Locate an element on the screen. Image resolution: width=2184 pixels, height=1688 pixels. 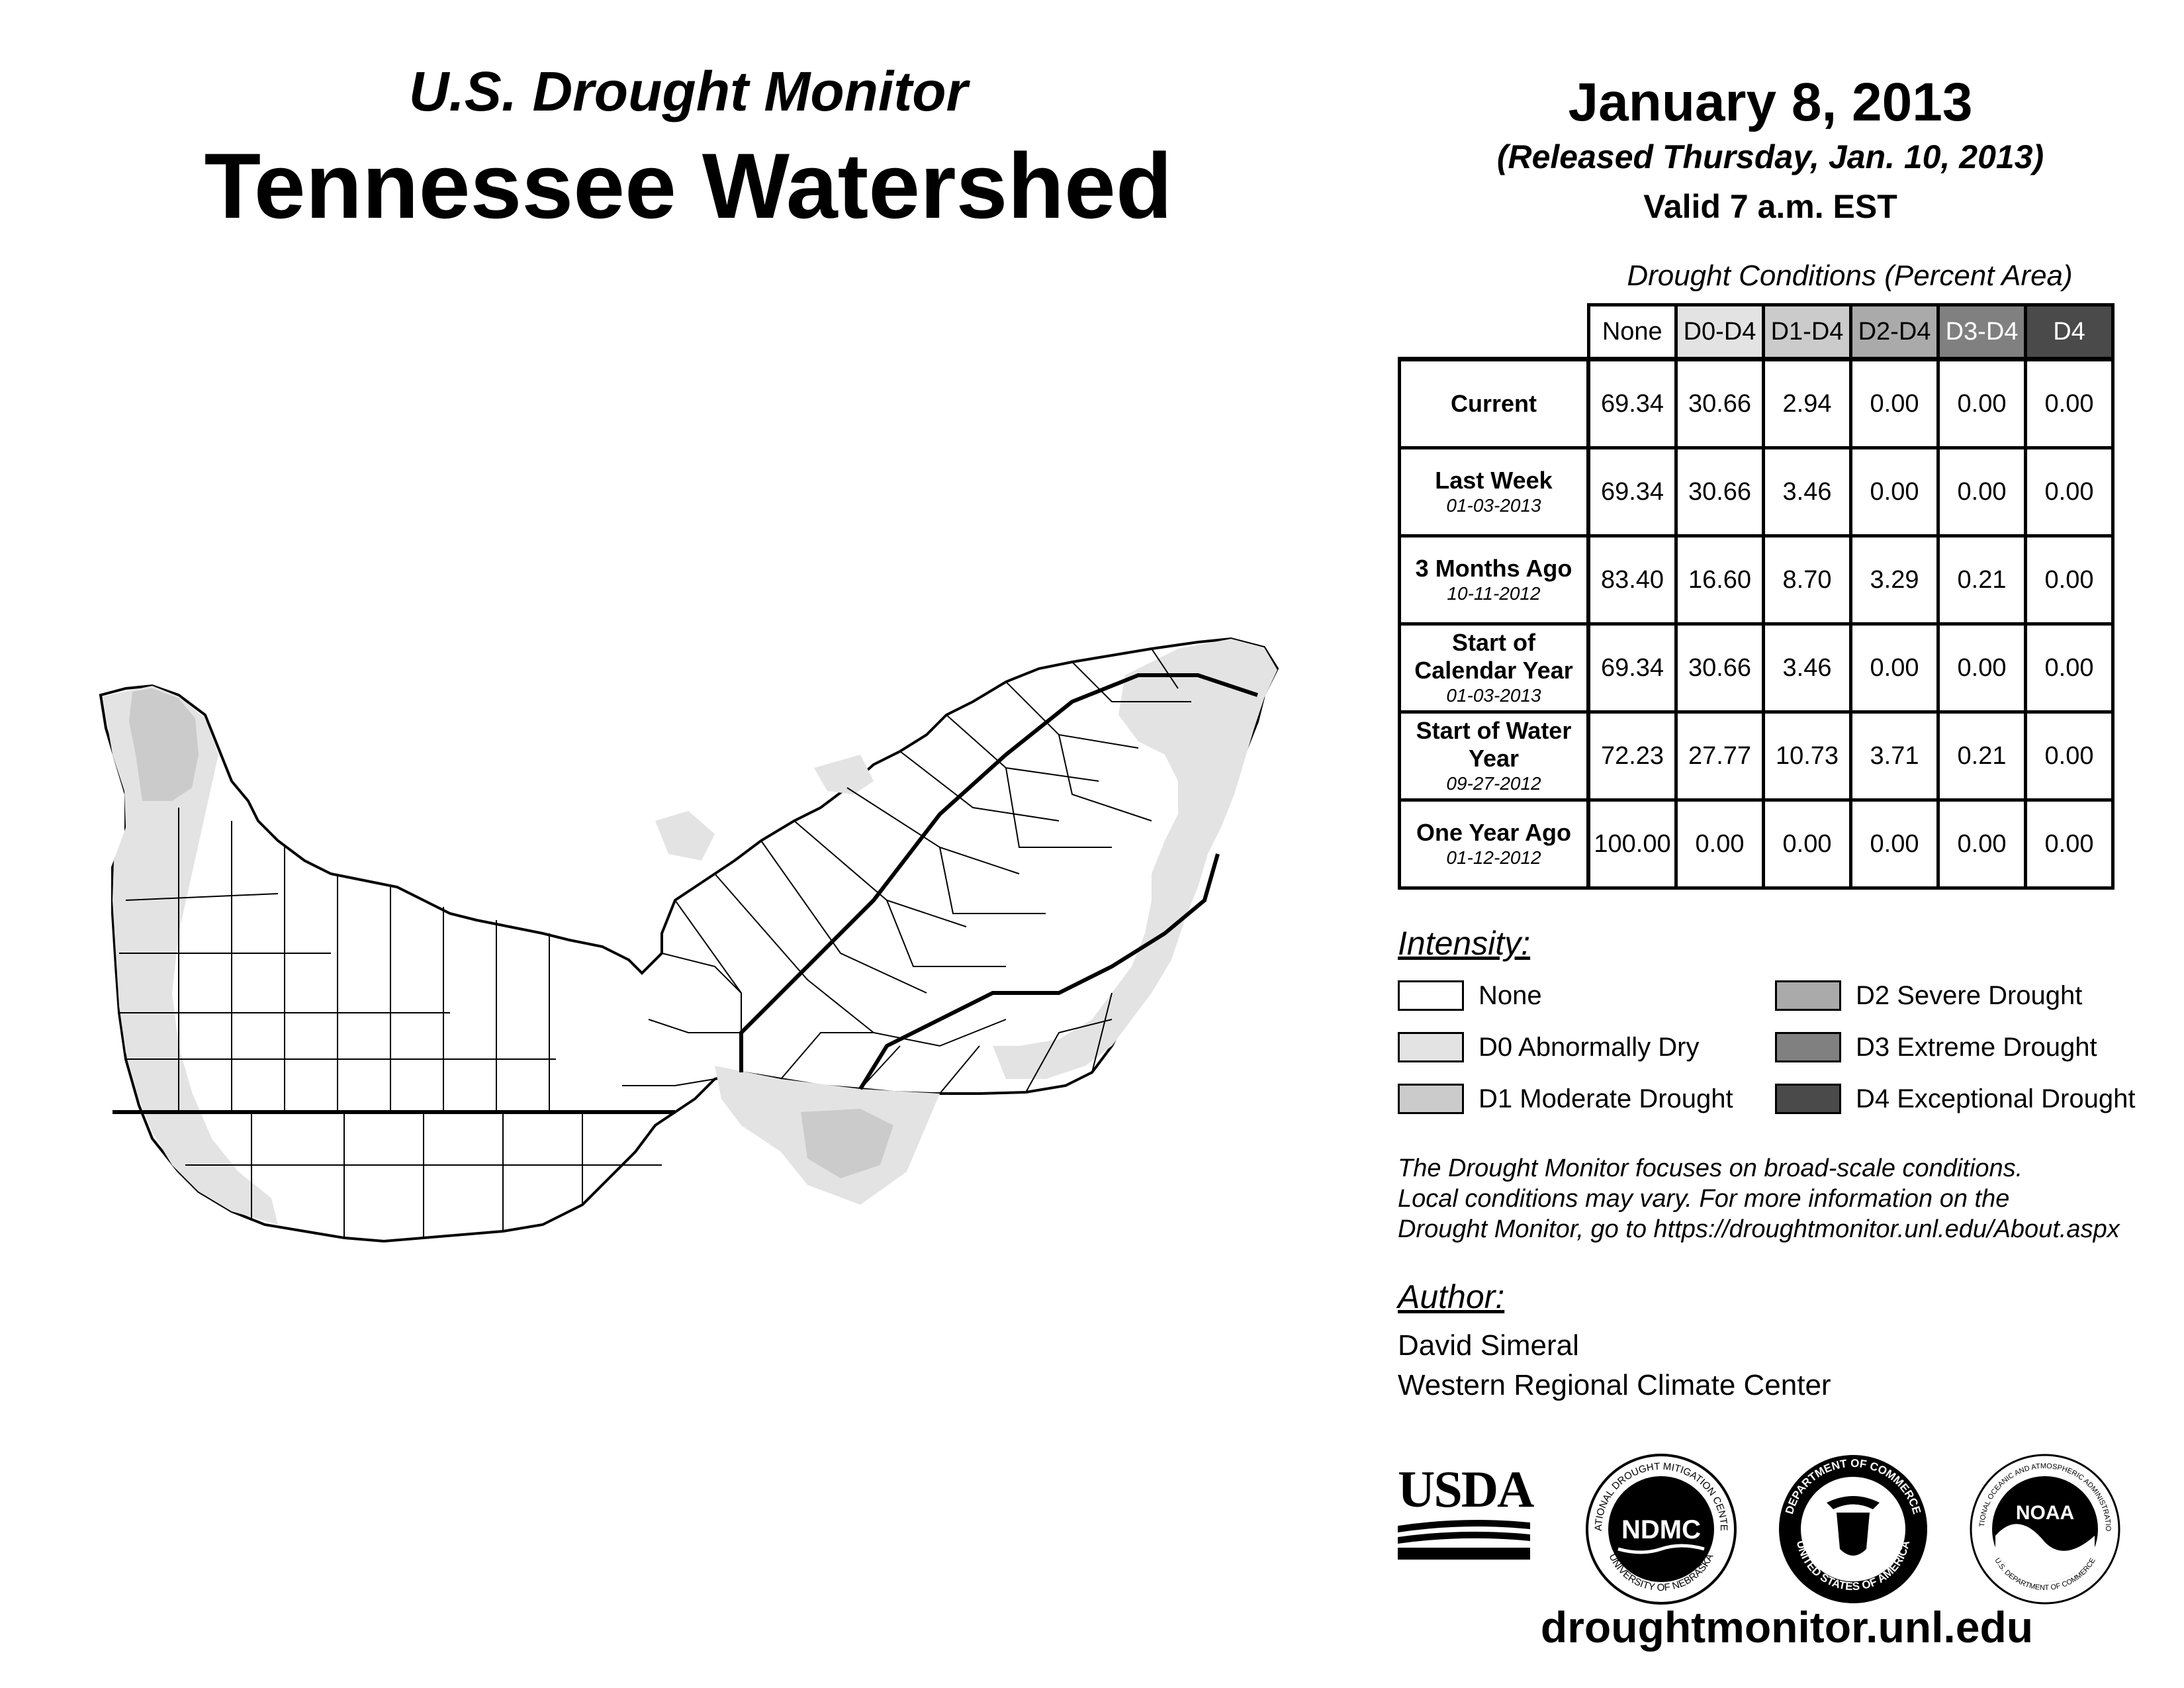
row-label: Last Week 01-03-2013 is located at coordinates (1494, 492).